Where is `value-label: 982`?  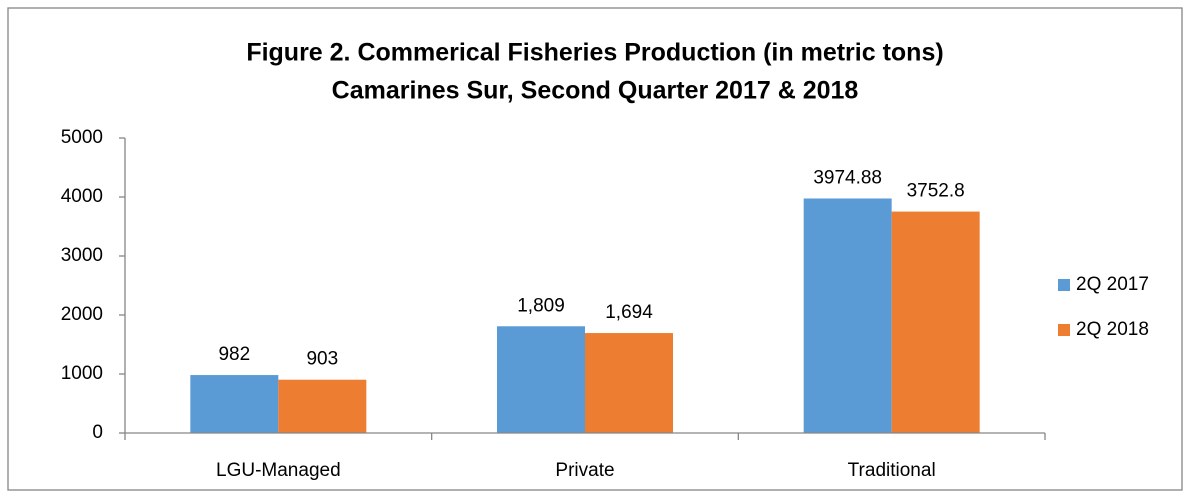
value-label: 982 is located at coordinates (234, 354).